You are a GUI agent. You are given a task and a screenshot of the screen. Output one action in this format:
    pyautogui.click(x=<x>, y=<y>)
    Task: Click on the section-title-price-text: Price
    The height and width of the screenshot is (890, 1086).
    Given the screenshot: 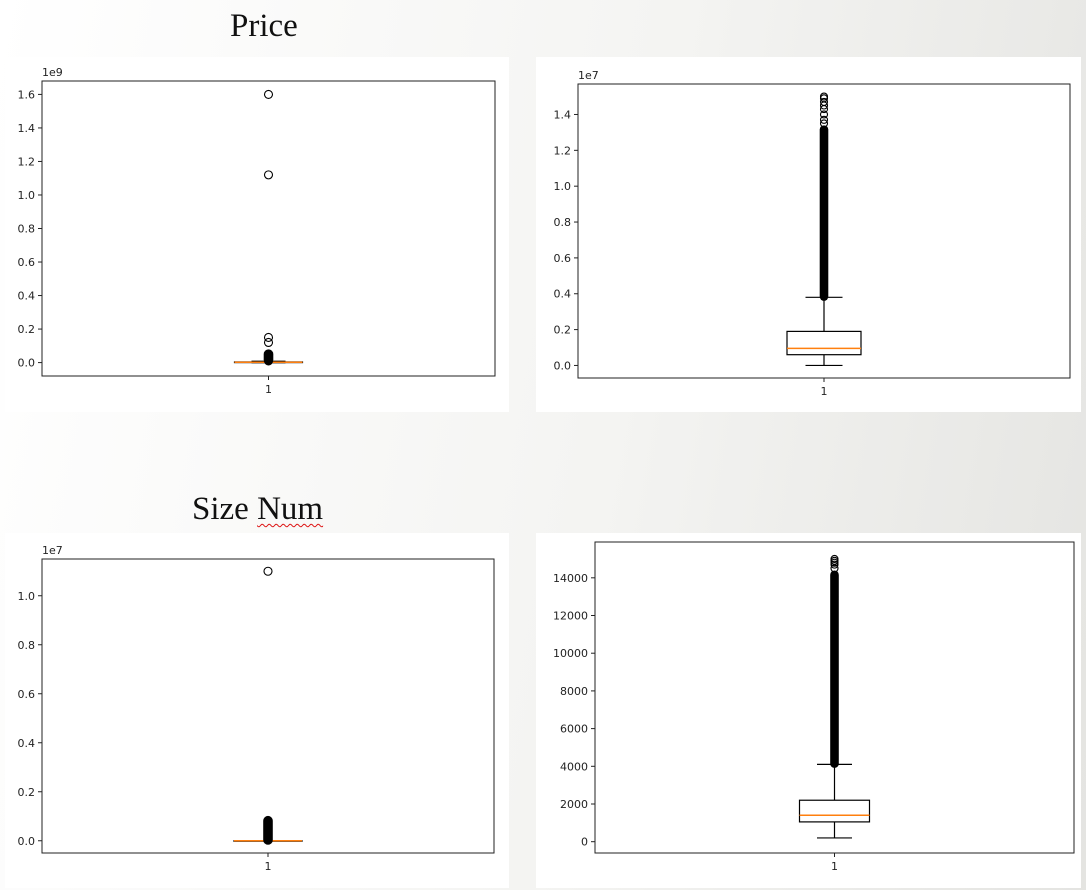 What is the action you would take?
    pyautogui.click(x=264, y=26)
    